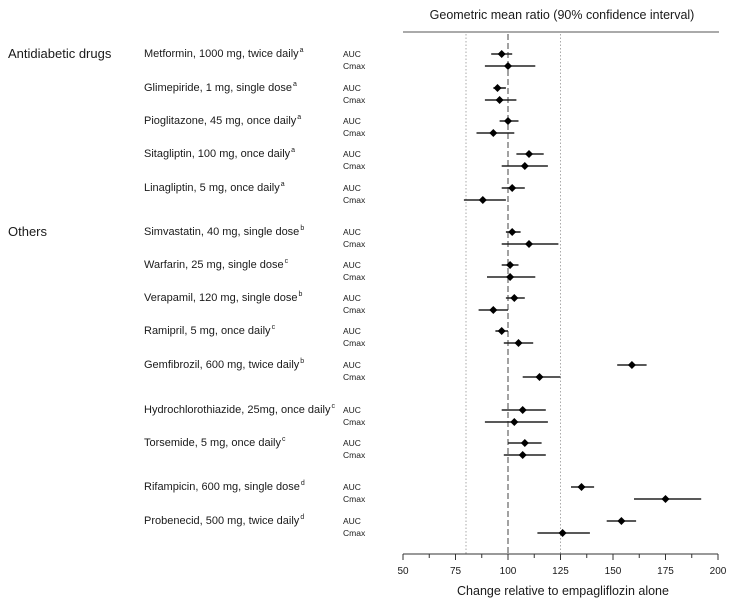 The width and height of the screenshot is (739, 605). What do you see at coordinates (508, 571) in the screenshot?
I see `x-tick-label: 100` at bounding box center [508, 571].